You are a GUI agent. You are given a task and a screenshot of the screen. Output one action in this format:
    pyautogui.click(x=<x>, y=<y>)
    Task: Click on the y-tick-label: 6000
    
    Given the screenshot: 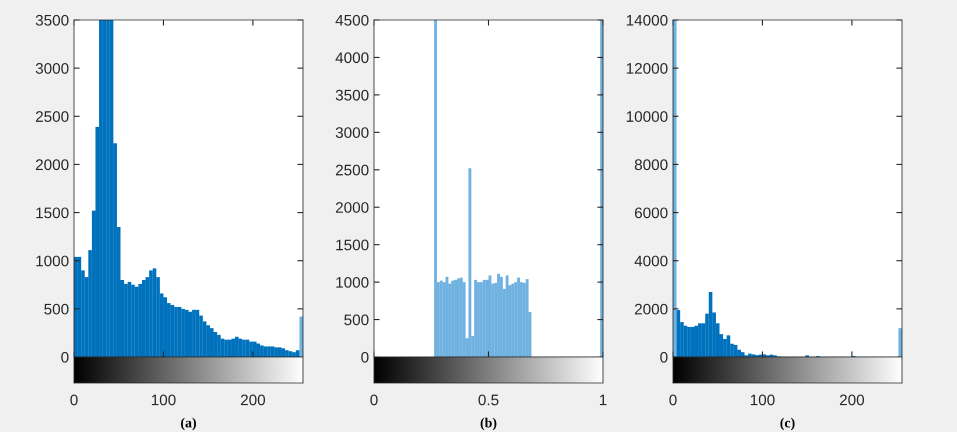 What is the action you would take?
    pyautogui.click(x=651, y=212)
    